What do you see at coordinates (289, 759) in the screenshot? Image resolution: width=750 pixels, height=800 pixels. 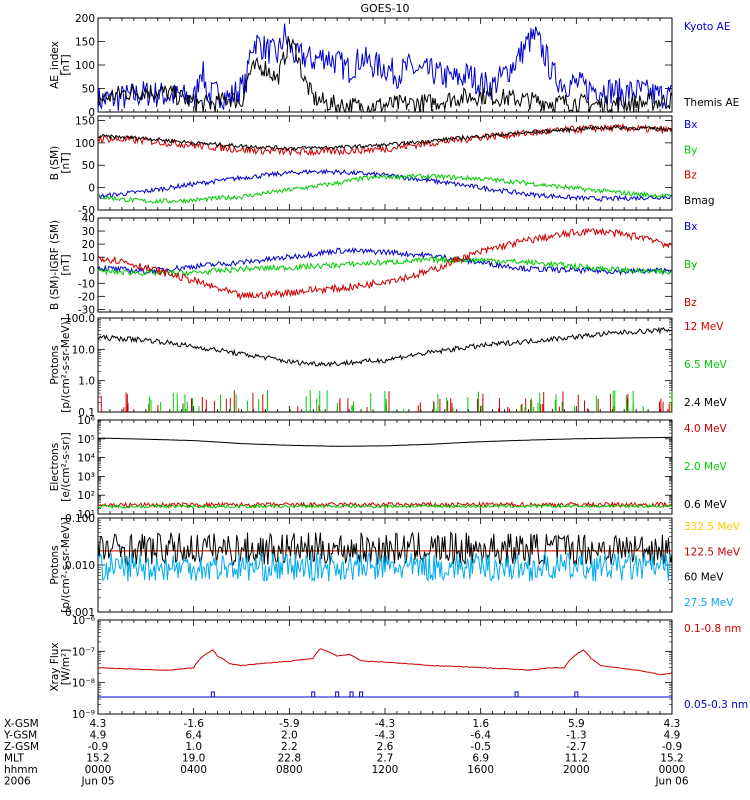 I see `x-row-value: 22.8` at bounding box center [289, 759].